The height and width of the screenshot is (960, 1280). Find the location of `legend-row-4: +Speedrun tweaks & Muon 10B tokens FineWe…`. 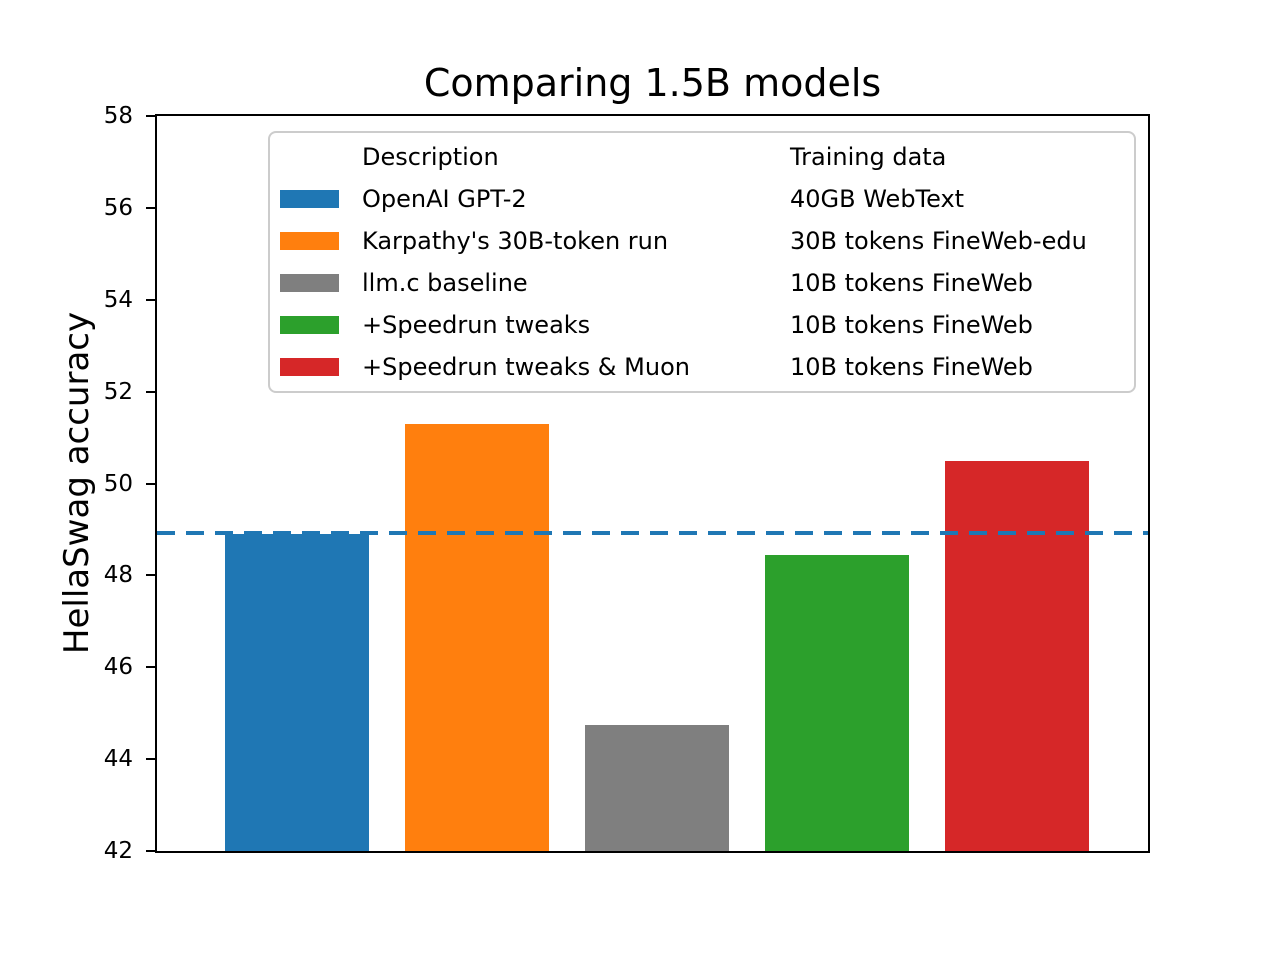

legend-row-4: +Speedrun tweaks & Muon 10B tokens FineWe… is located at coordinates (702, 367).